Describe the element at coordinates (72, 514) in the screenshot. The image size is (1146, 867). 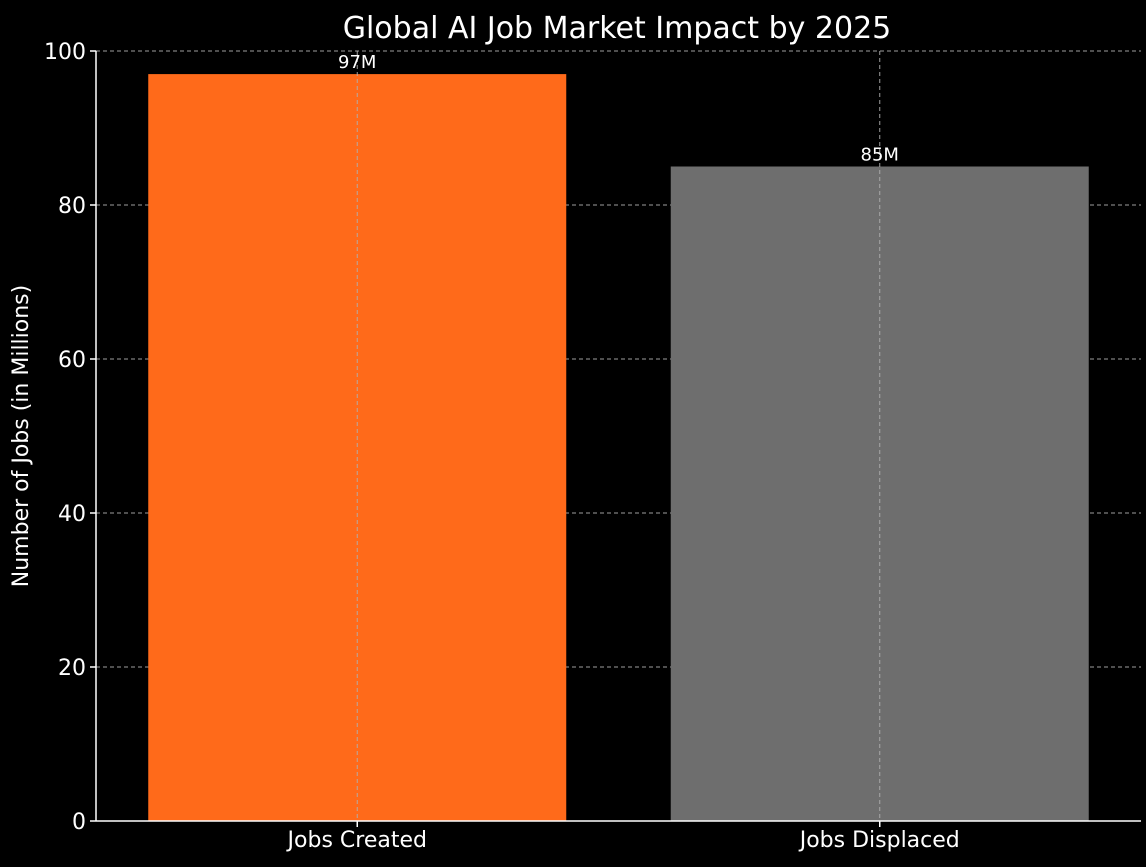
I see `y-tick-label: 40` at that location.